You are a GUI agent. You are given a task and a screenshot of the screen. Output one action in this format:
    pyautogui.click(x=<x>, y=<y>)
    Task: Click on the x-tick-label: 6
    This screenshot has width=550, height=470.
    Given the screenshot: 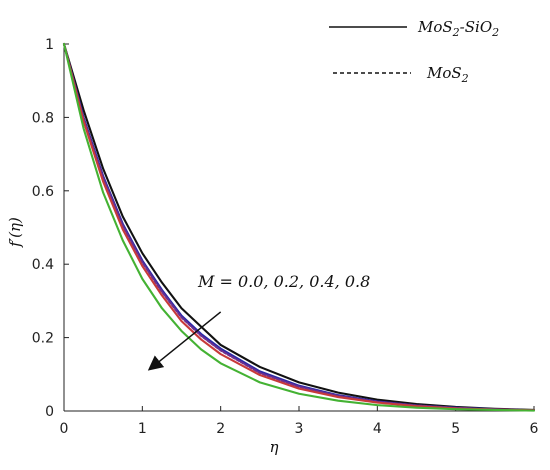 What is the action you would take?
    pyautogui.click(x=534, y=429)
    